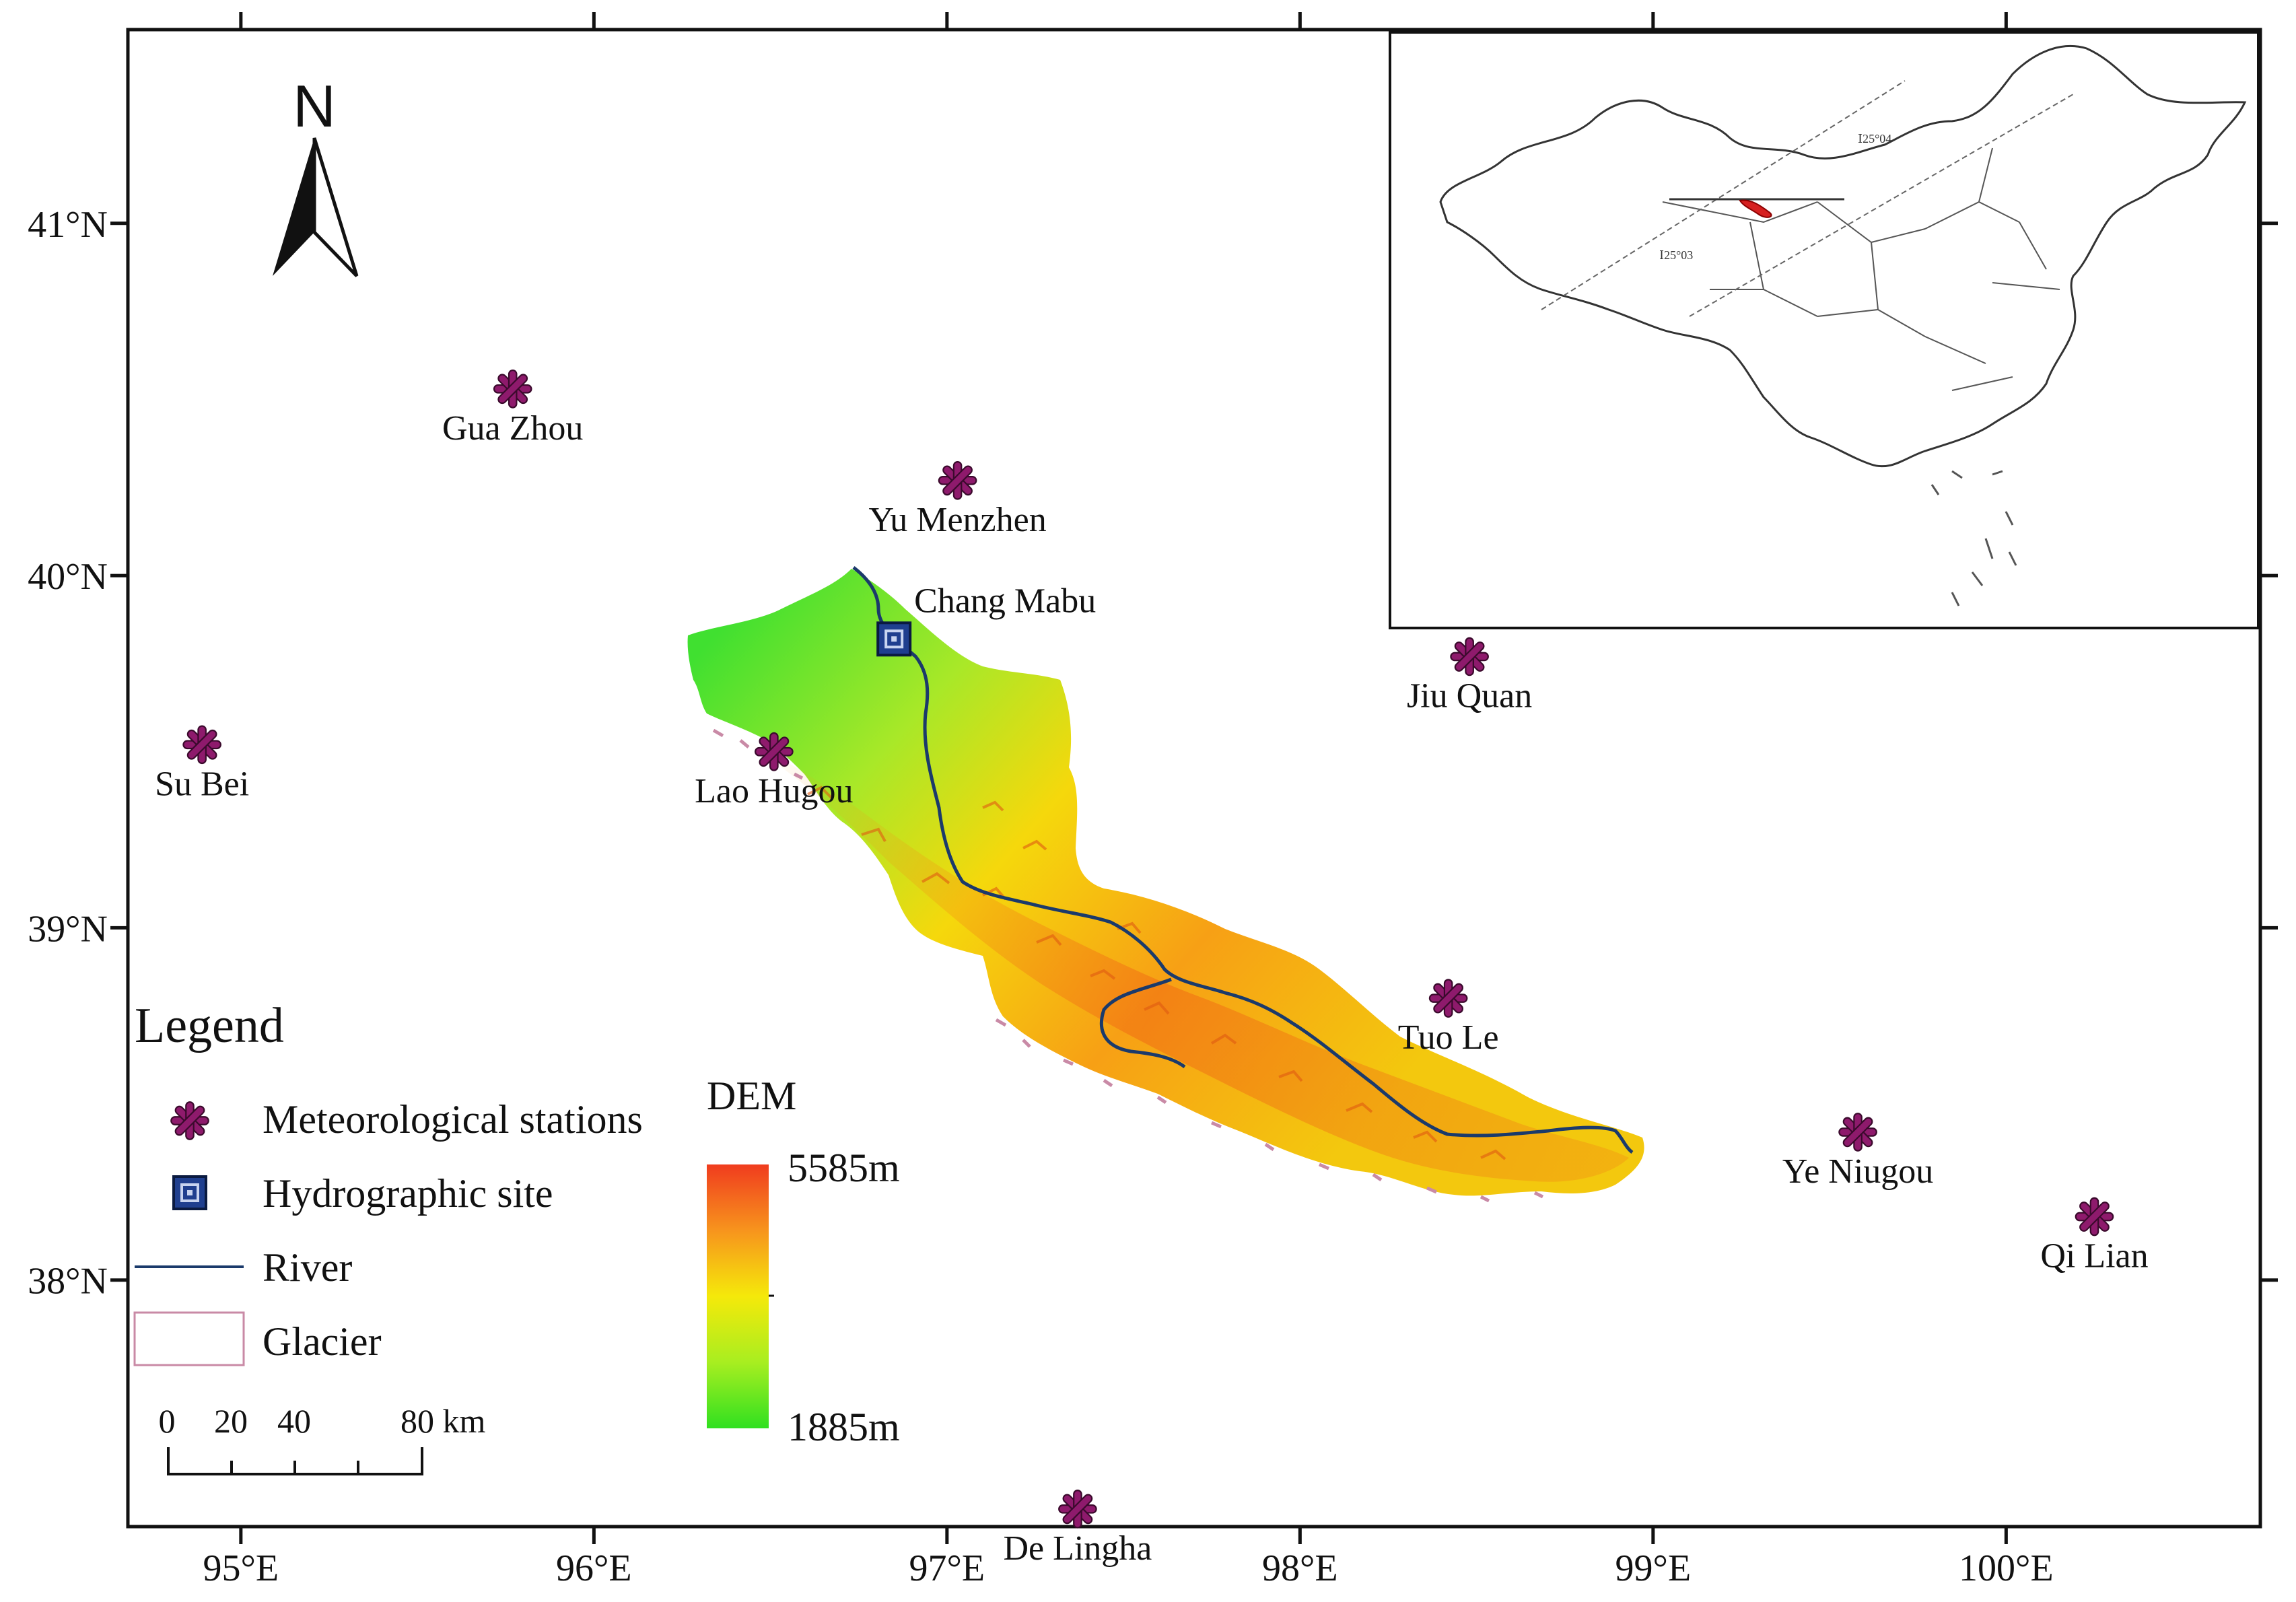 This screenshot has height=1602, width=2296. What do you see at coordinates (241, 1568) in the screenshot?
I see `lon-tick-label-95: 95°E` at bounding box center [241, 1568].